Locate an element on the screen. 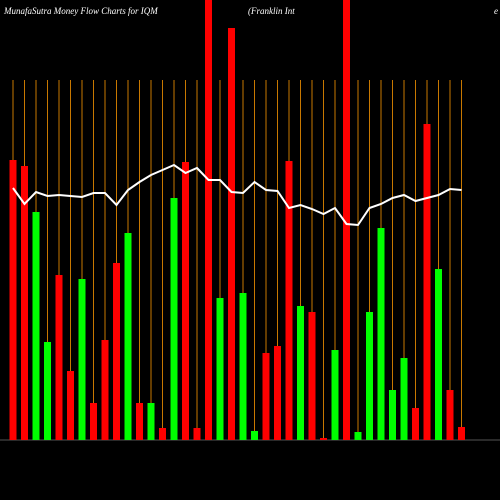 The width and height of the screenshot is (500, 500). chart-title: MunafaSutra Money Flow Charts for IQM is located at coordinates (80, 11).